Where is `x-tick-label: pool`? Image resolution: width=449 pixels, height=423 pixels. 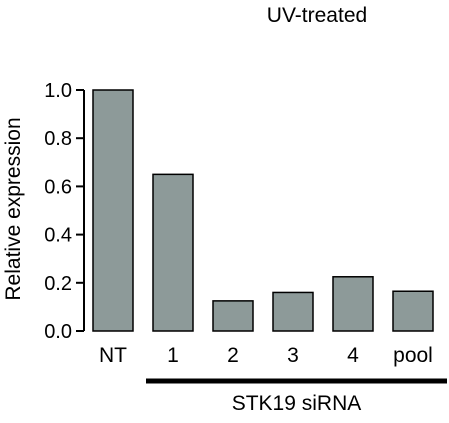
x-tick-label: pool is located at coordinates (413, 355).